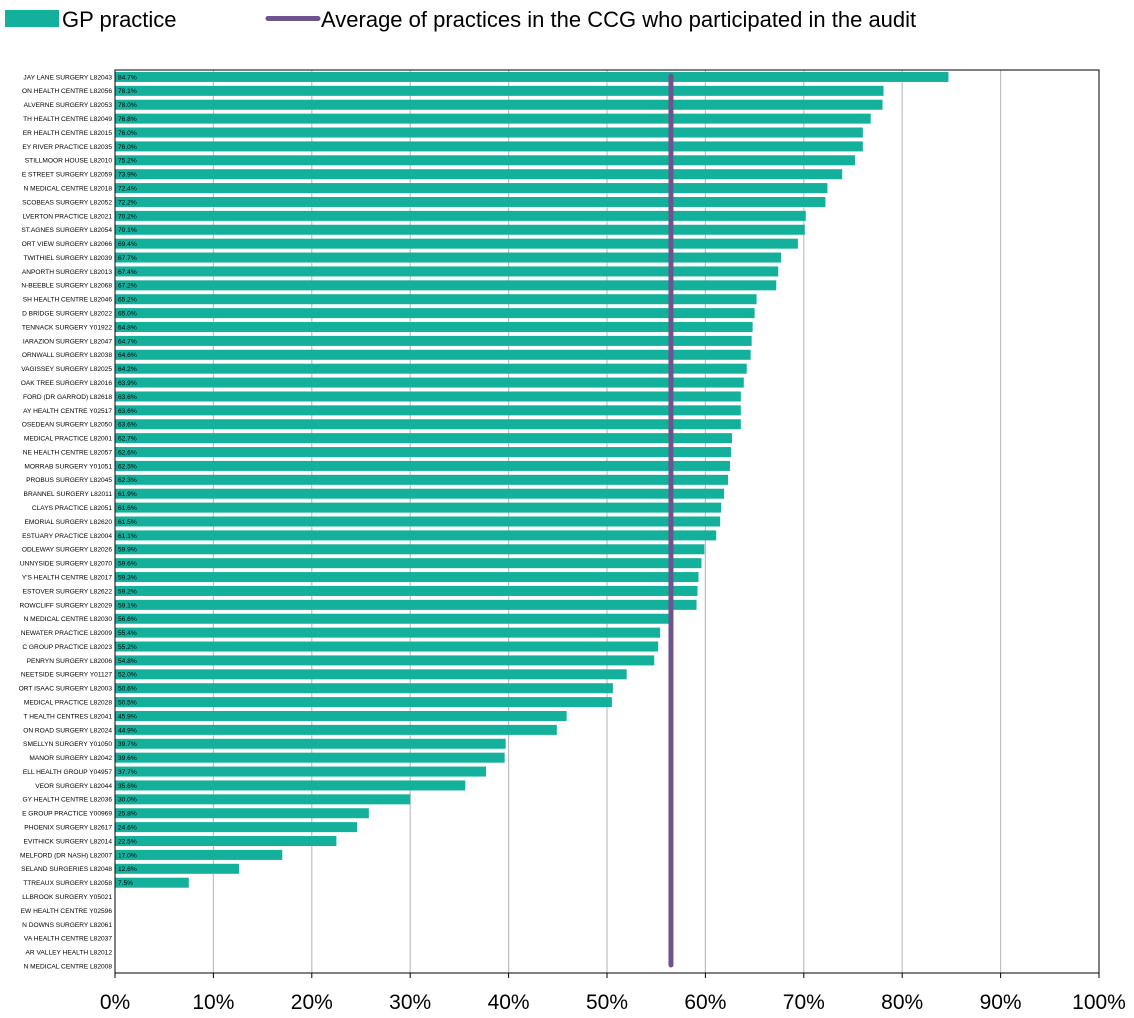 This screenshot has height=1018, width=1134. I want to click on bar-value-label: 76.0%, so click(127, 133).